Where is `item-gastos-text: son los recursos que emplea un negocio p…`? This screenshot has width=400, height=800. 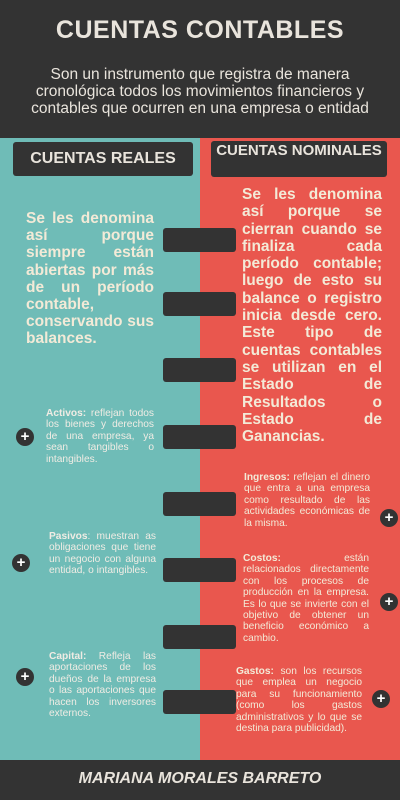 item-gastos-text: son los recursos que emplea un negocio p… is located at coordinates (299, 700).